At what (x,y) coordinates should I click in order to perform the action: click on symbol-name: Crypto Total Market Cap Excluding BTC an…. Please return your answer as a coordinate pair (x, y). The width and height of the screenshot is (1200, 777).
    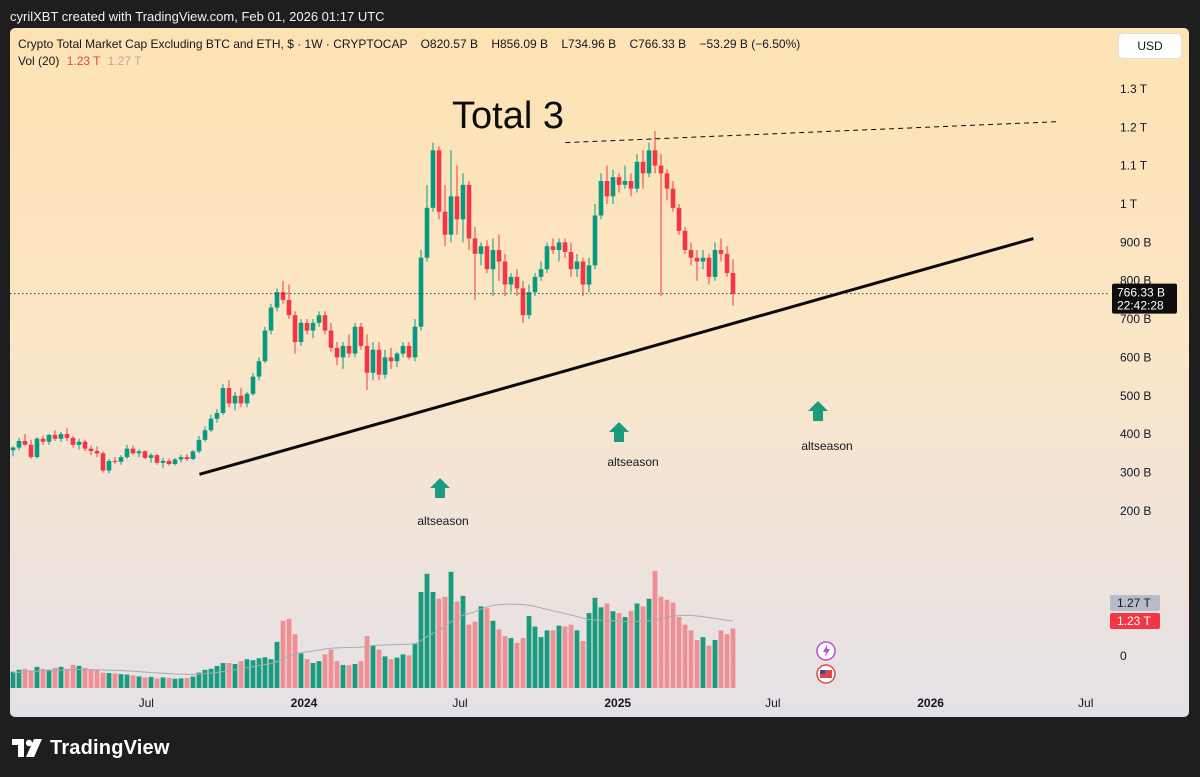
    Looking at the image, I should click on (213, 44).